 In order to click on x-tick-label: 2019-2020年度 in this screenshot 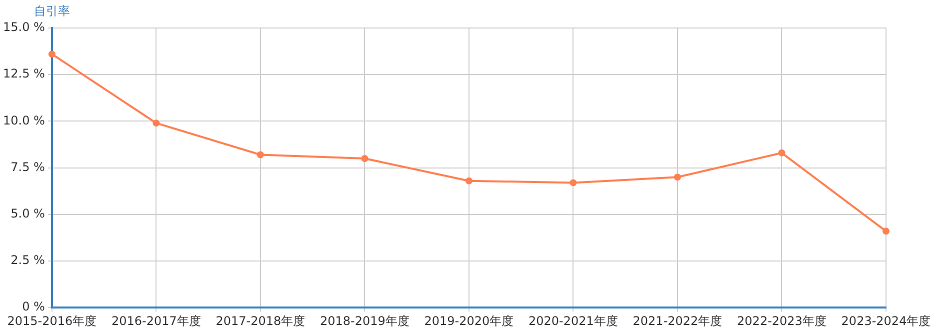, I will do `click(469, 321)`.